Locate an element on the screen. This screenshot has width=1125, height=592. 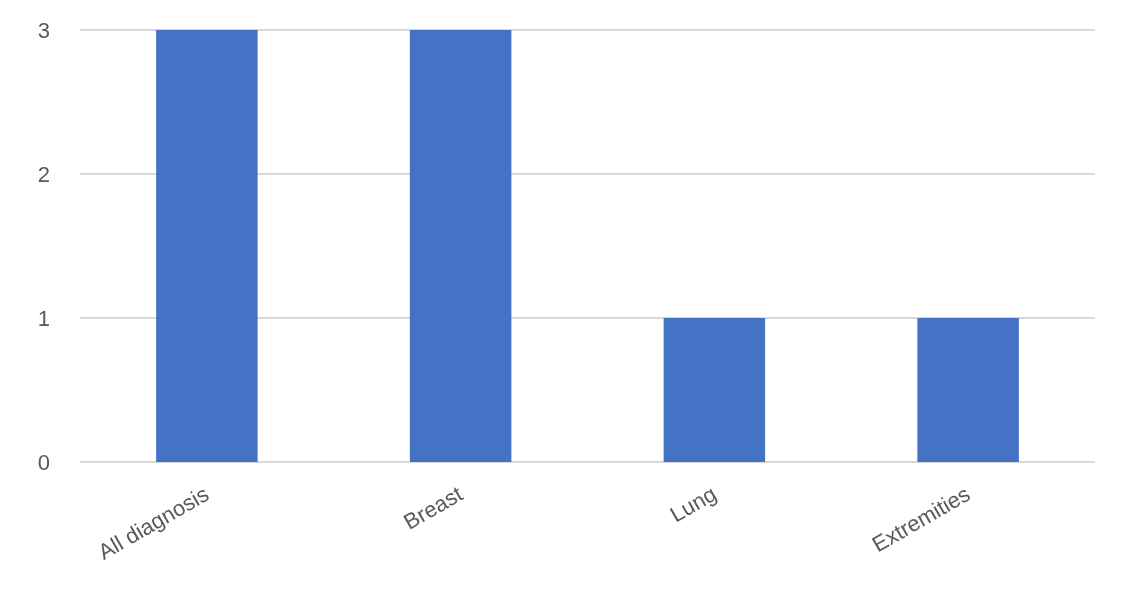
y-tick-label: 1 is located at coordinates (43, 318).